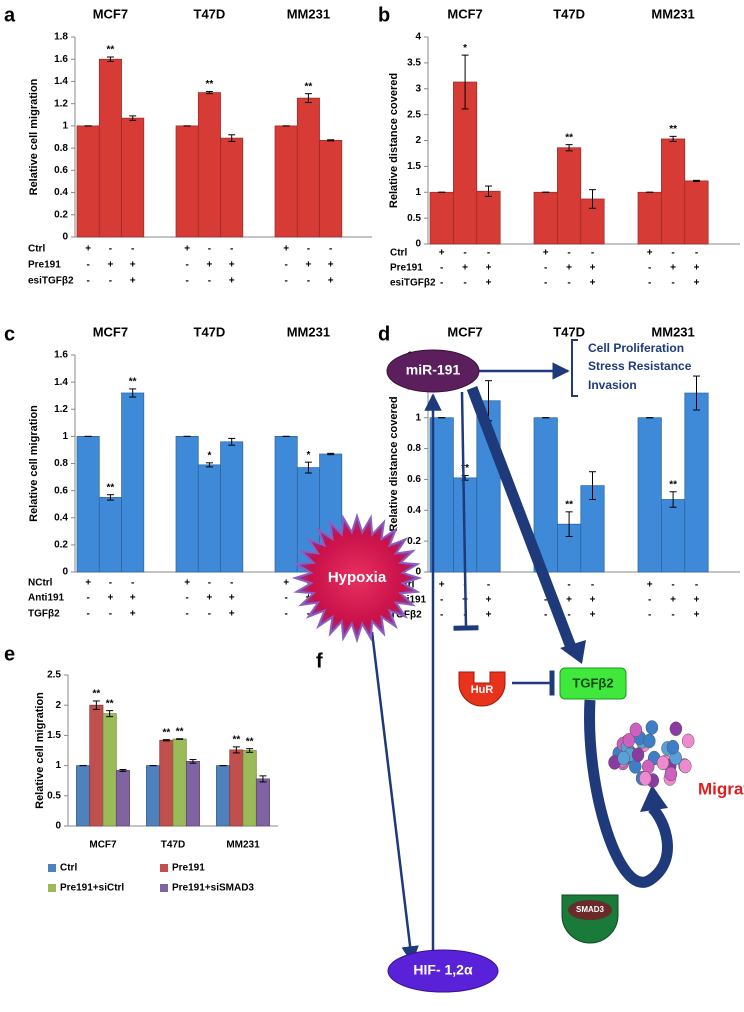 The width and height of the screenshot is (744, 1012). What do you see at coordinates (40, 583) in the screenshot?
I see `condition-name: NCtrl` at bounding box center [40, 583].